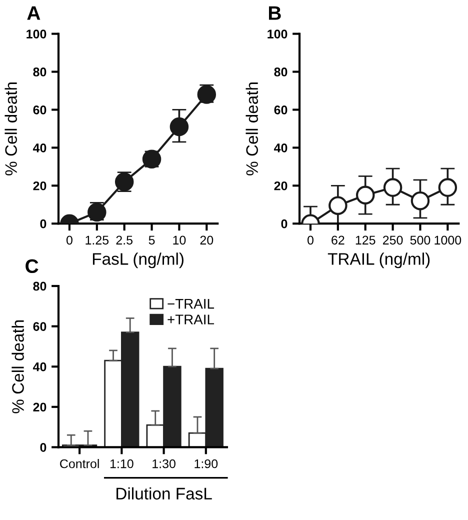 The height and width of the screenshot is (520, 468). What do you see at coordinates (448, 240) in the screenshot?
I see `x-tick-label: 1000` at bounding box center [448, 240].